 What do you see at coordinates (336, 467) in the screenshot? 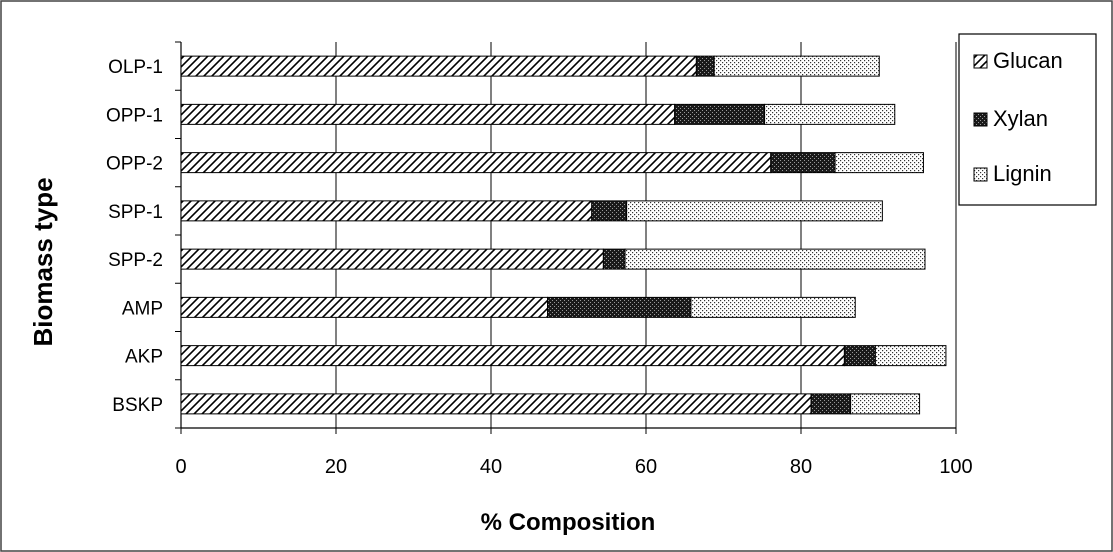
I see `x-tick-label: 20` at bounding box center [336, 467].